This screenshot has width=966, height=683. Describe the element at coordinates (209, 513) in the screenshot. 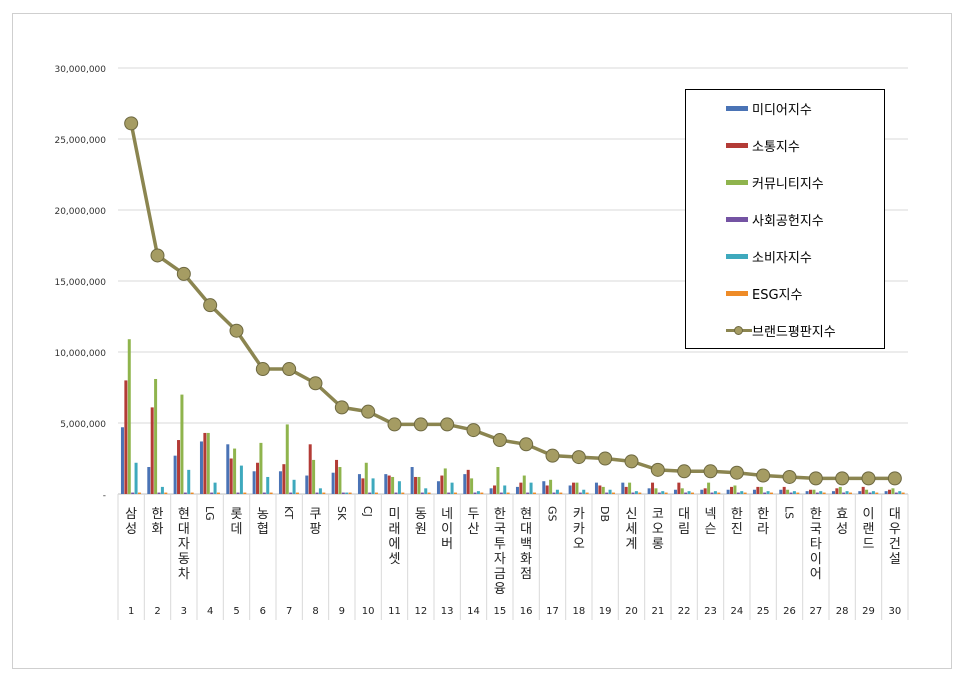

I see `category-label: LG` at that location.